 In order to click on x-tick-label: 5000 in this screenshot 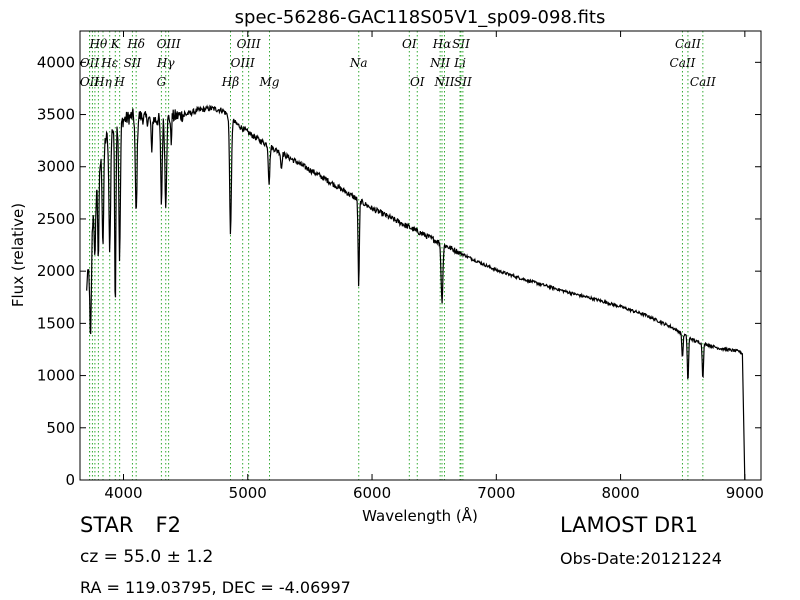, I will do `click(248, 493)`.